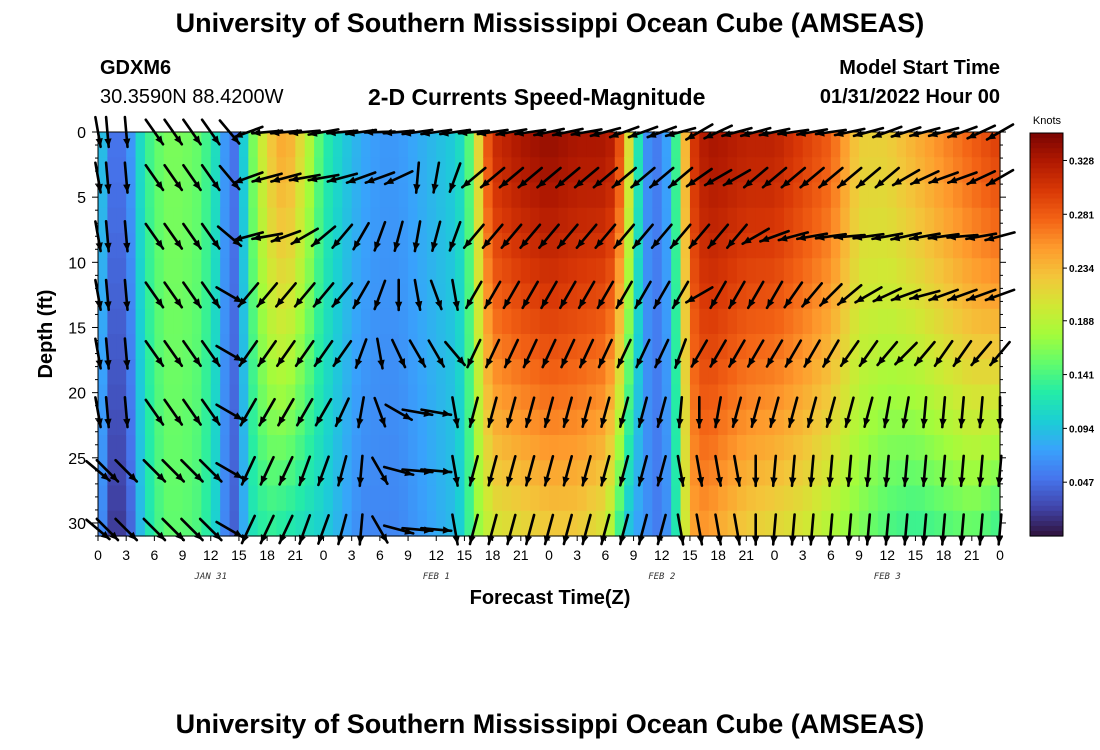 This screenshot has width=1100, height=750. Describe the element at coordinates (154, 555) in the screenshot. I see `x-tick-label: 6` at that location.